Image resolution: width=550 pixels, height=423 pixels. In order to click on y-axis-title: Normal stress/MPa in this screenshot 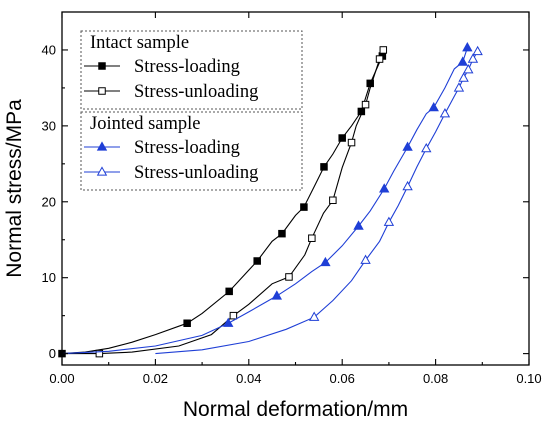, I will do `click(14, 188)`.